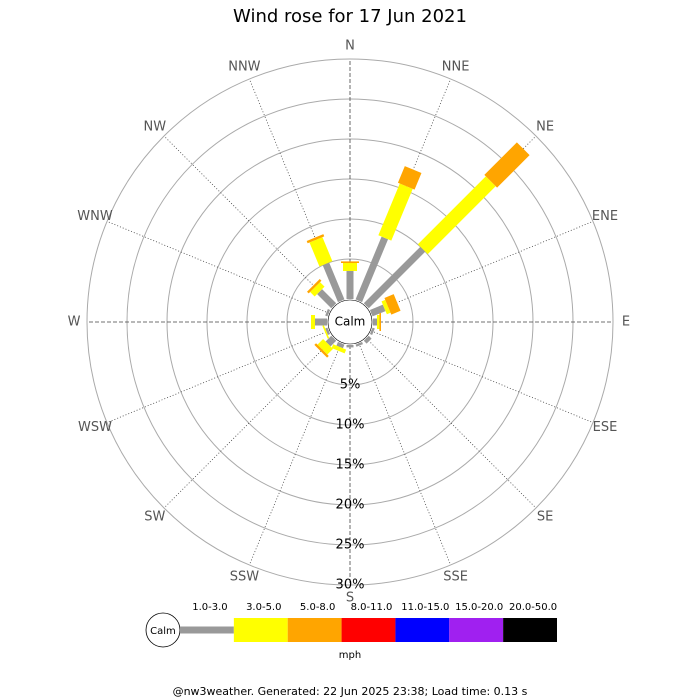  What do you see at coordinates (626, 322) in the screenshot?
I see `direction-label: E` at bounding box center [626, 322].